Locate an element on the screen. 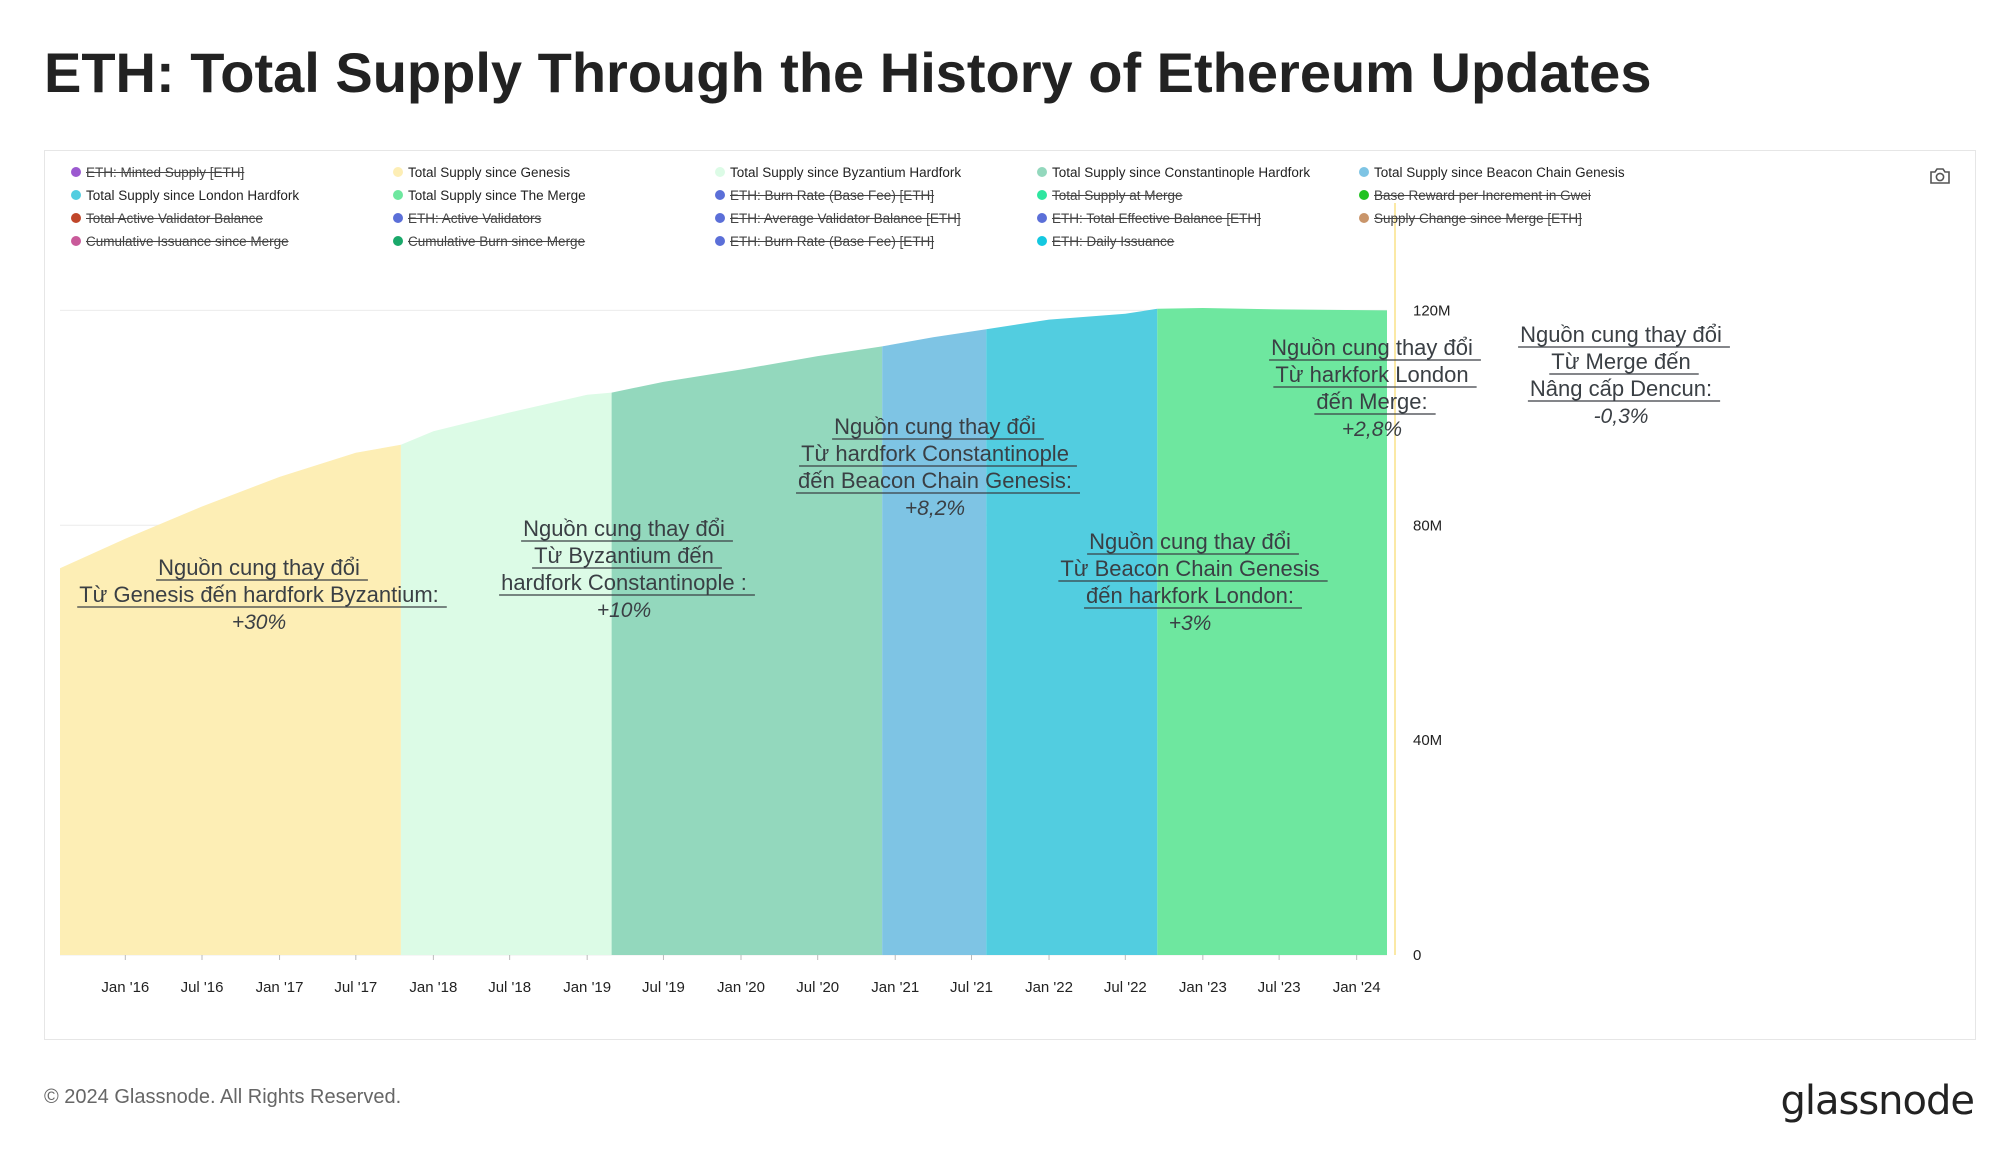  legend-item: Total Supply at Merge is located at coordinates (1198, 195).